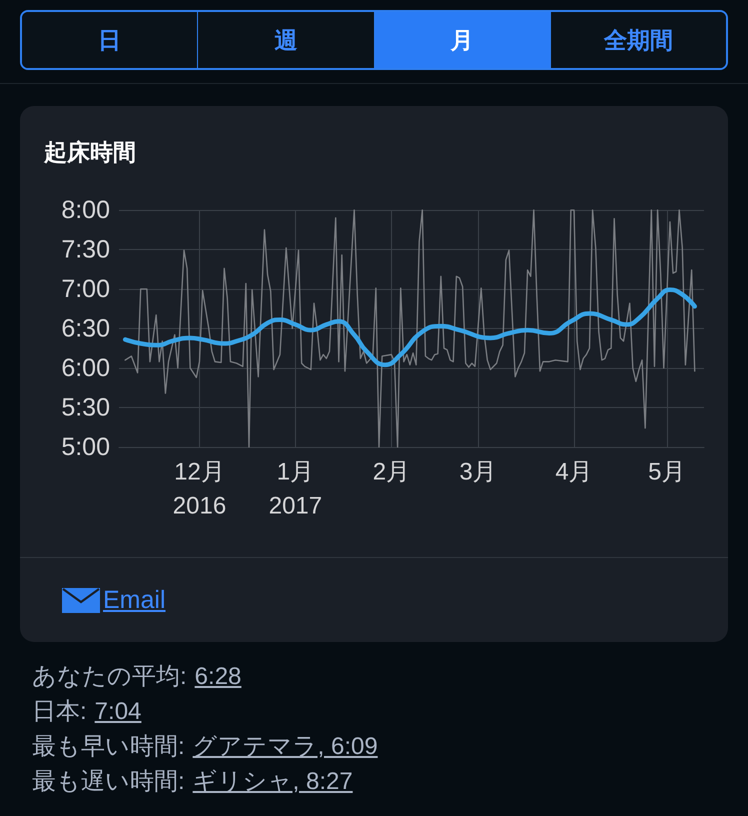 The height and width of the screenshot is (816, 748). I want to click on x-tick-label: 12月 2016, so click(199, 489).